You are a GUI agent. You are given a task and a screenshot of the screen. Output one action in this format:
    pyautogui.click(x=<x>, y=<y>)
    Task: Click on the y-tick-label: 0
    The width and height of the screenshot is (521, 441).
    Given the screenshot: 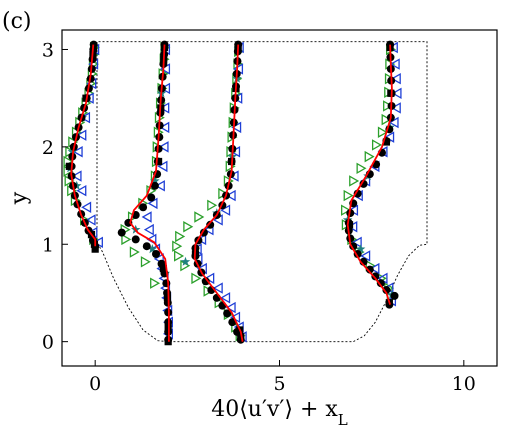 What is the action you would take?
    pyautogui.click(x=48, y=343)
    